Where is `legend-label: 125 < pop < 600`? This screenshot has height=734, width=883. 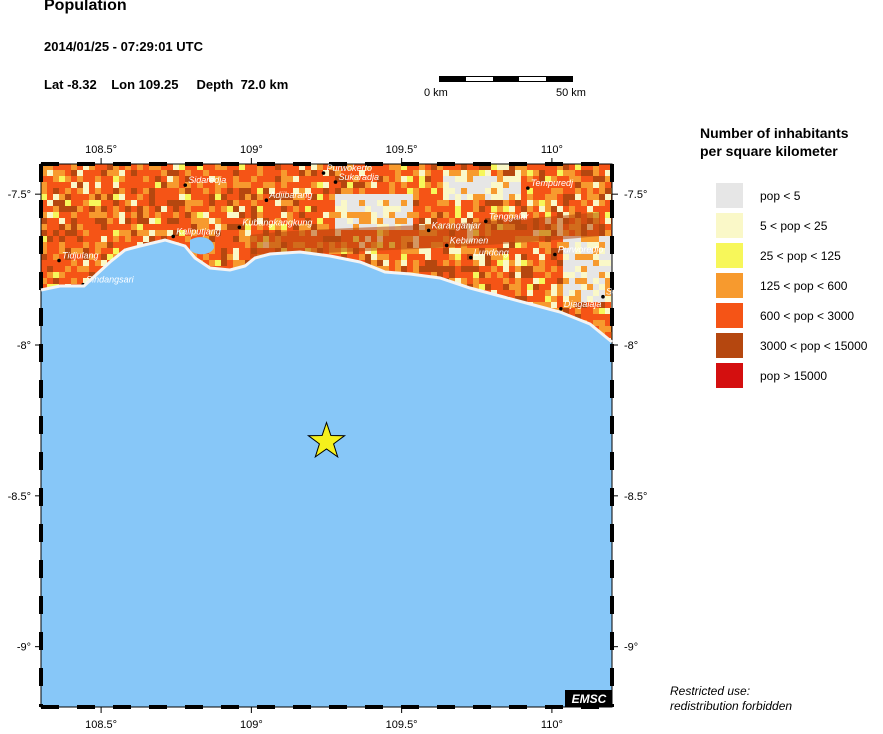 legend-label: 125 < pop < 600 is located at coordinates (804, 286).